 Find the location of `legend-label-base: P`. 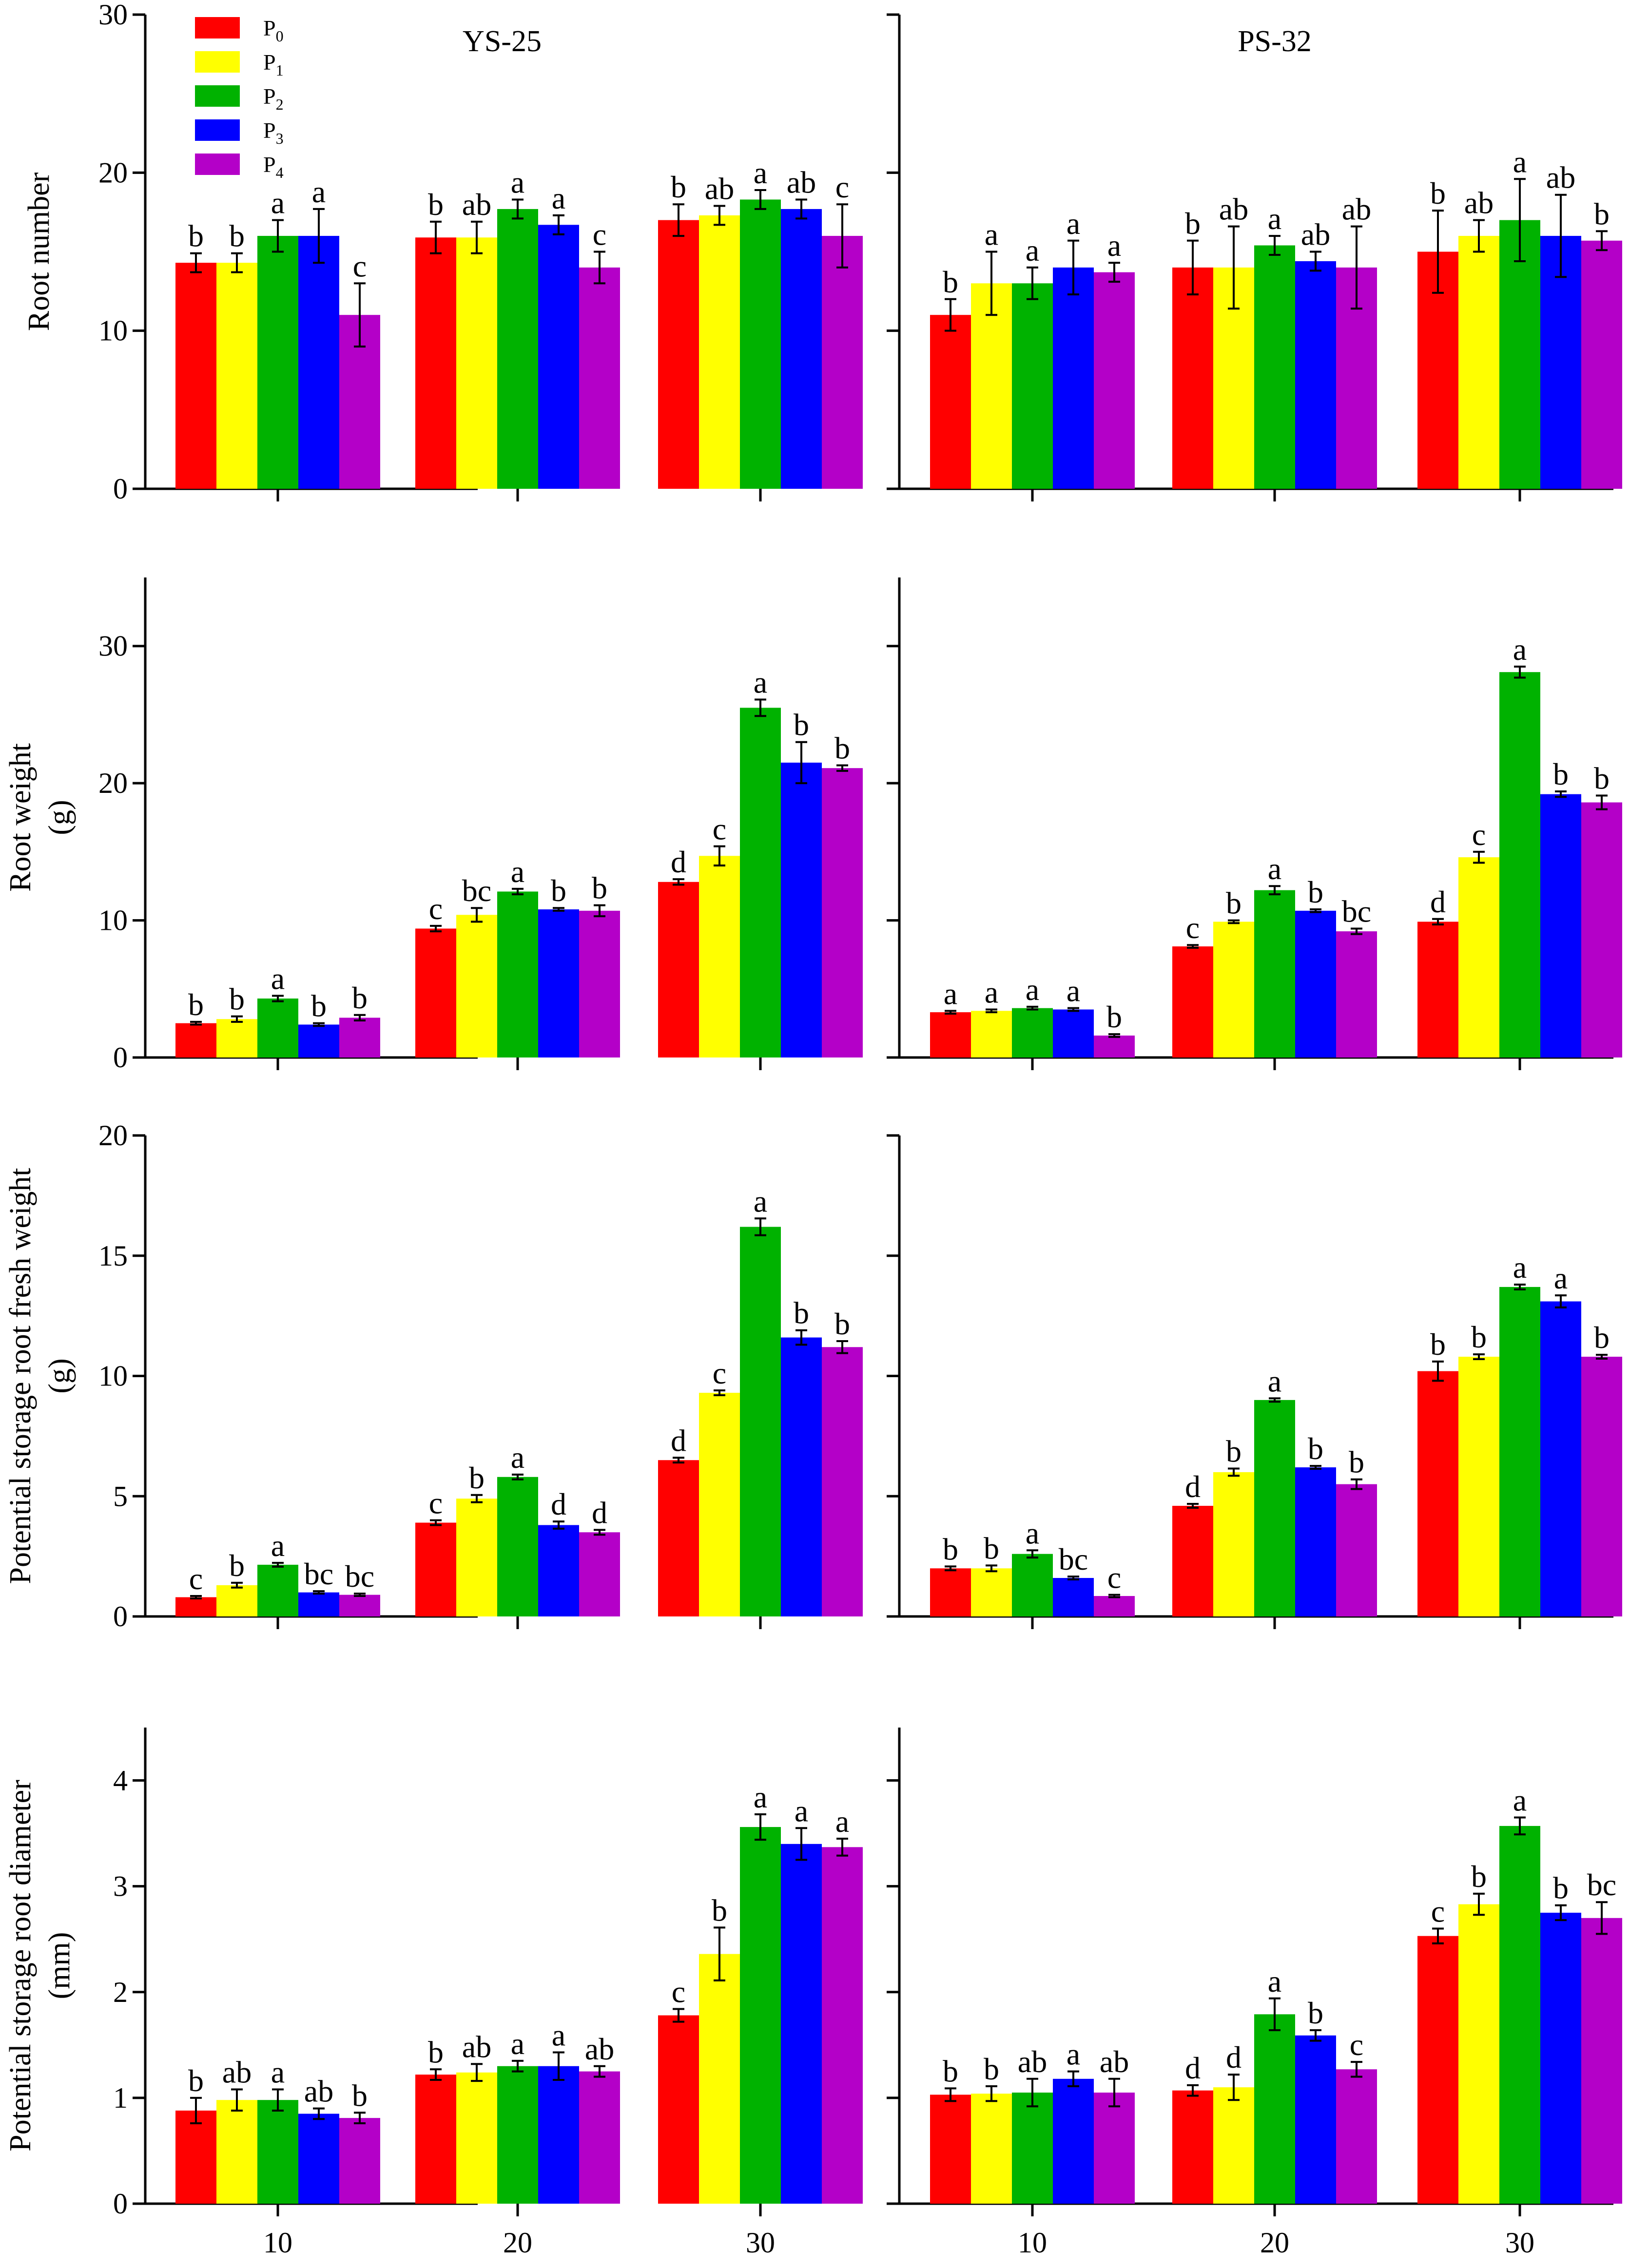

legend-label-base: P is located at coordinates (269, 164).